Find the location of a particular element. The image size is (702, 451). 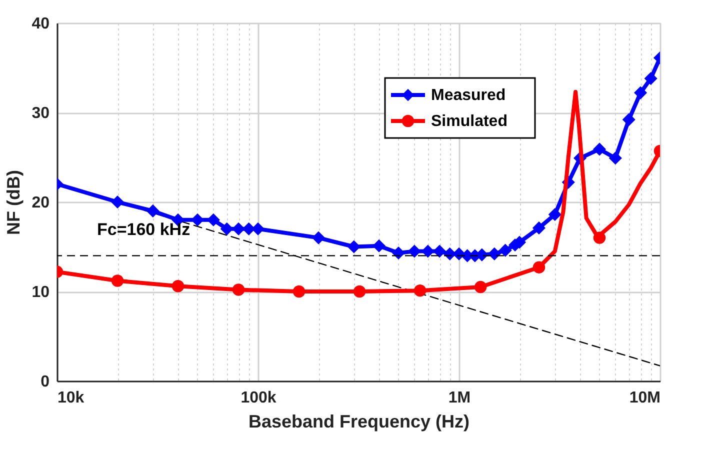

legend-label: Simulated is located at coordinates (469, 121).